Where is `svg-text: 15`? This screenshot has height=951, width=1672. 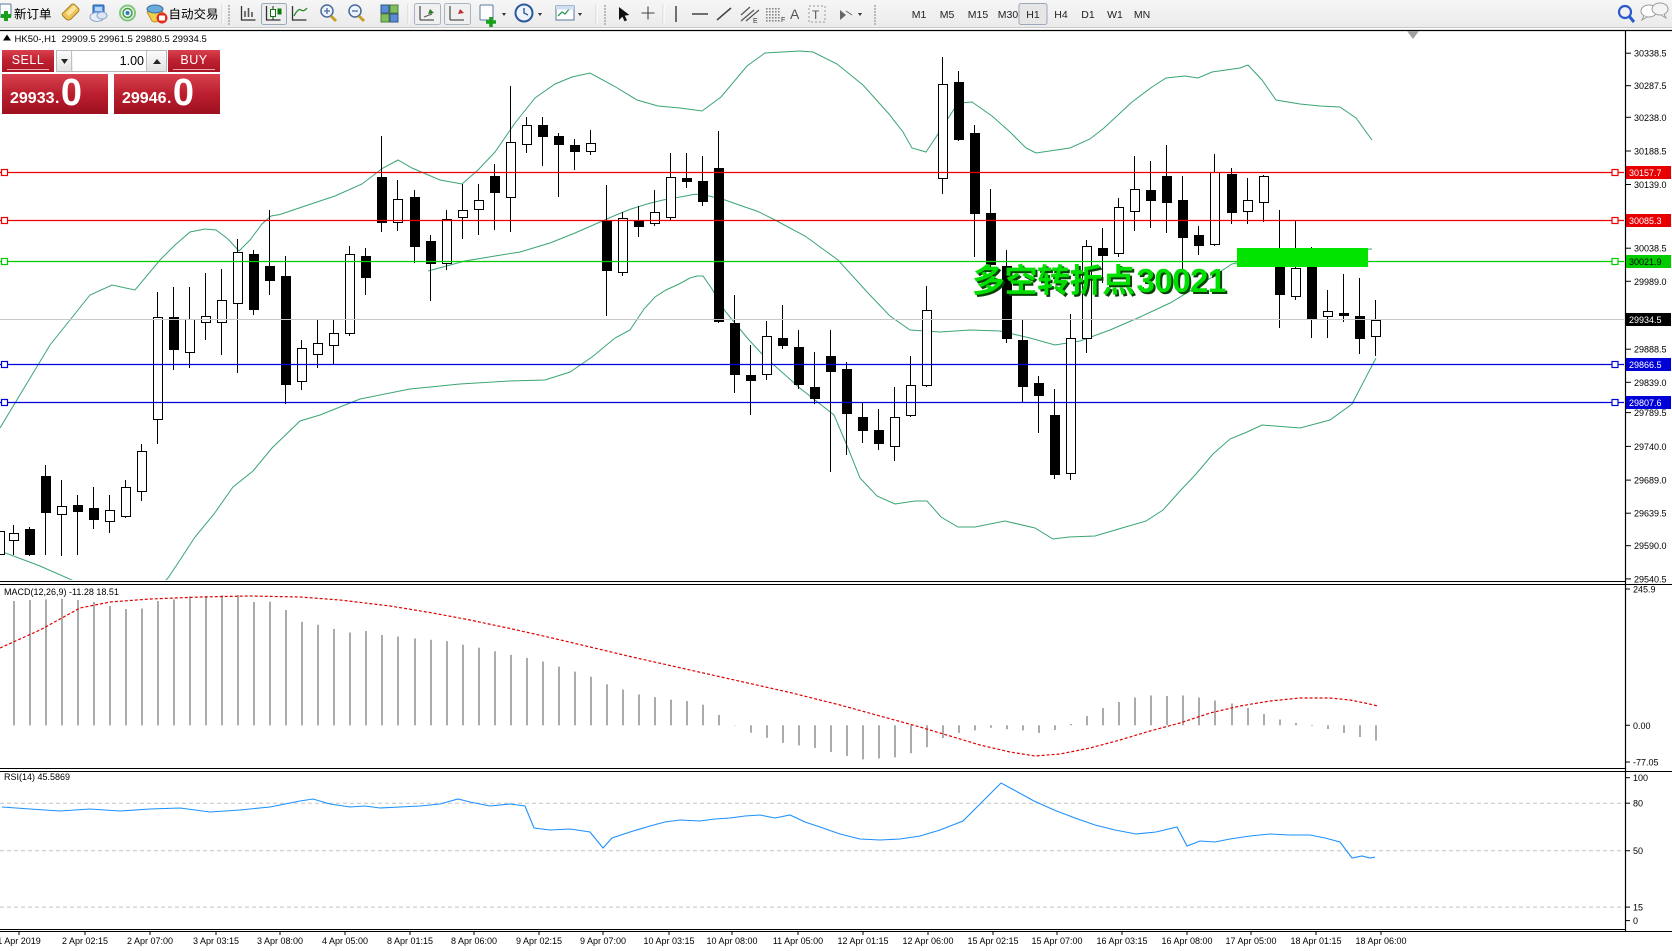 svg-text: 15 is located at coordinates (1638, 908).